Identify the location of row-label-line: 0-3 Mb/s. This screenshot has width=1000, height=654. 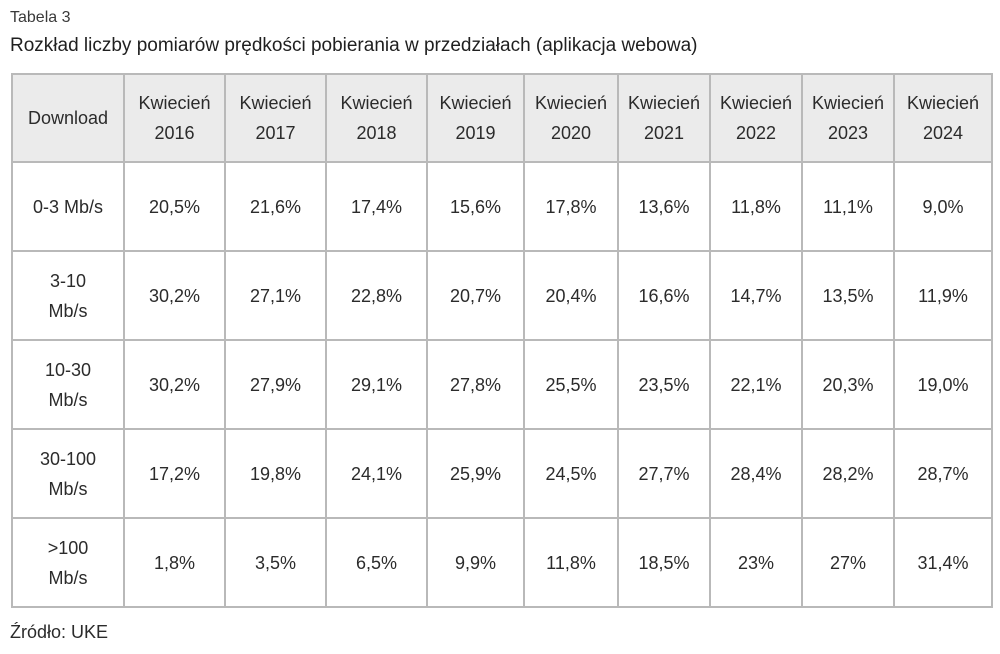
(68, 206).